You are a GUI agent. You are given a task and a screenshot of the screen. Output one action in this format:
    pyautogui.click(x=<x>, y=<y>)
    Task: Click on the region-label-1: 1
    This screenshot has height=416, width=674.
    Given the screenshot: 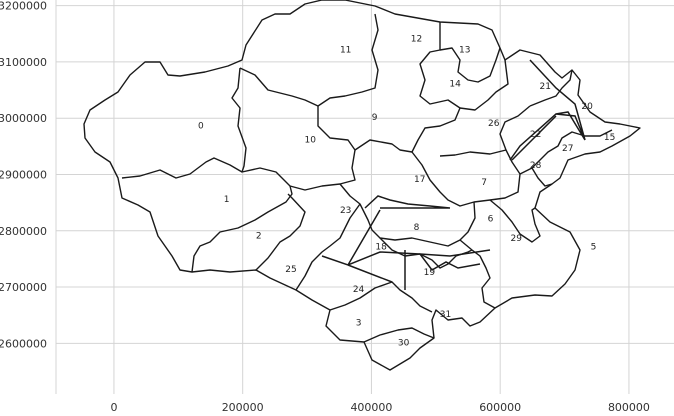 What is the action you would take?
    pyautogui.click(x=227, y=200)
    